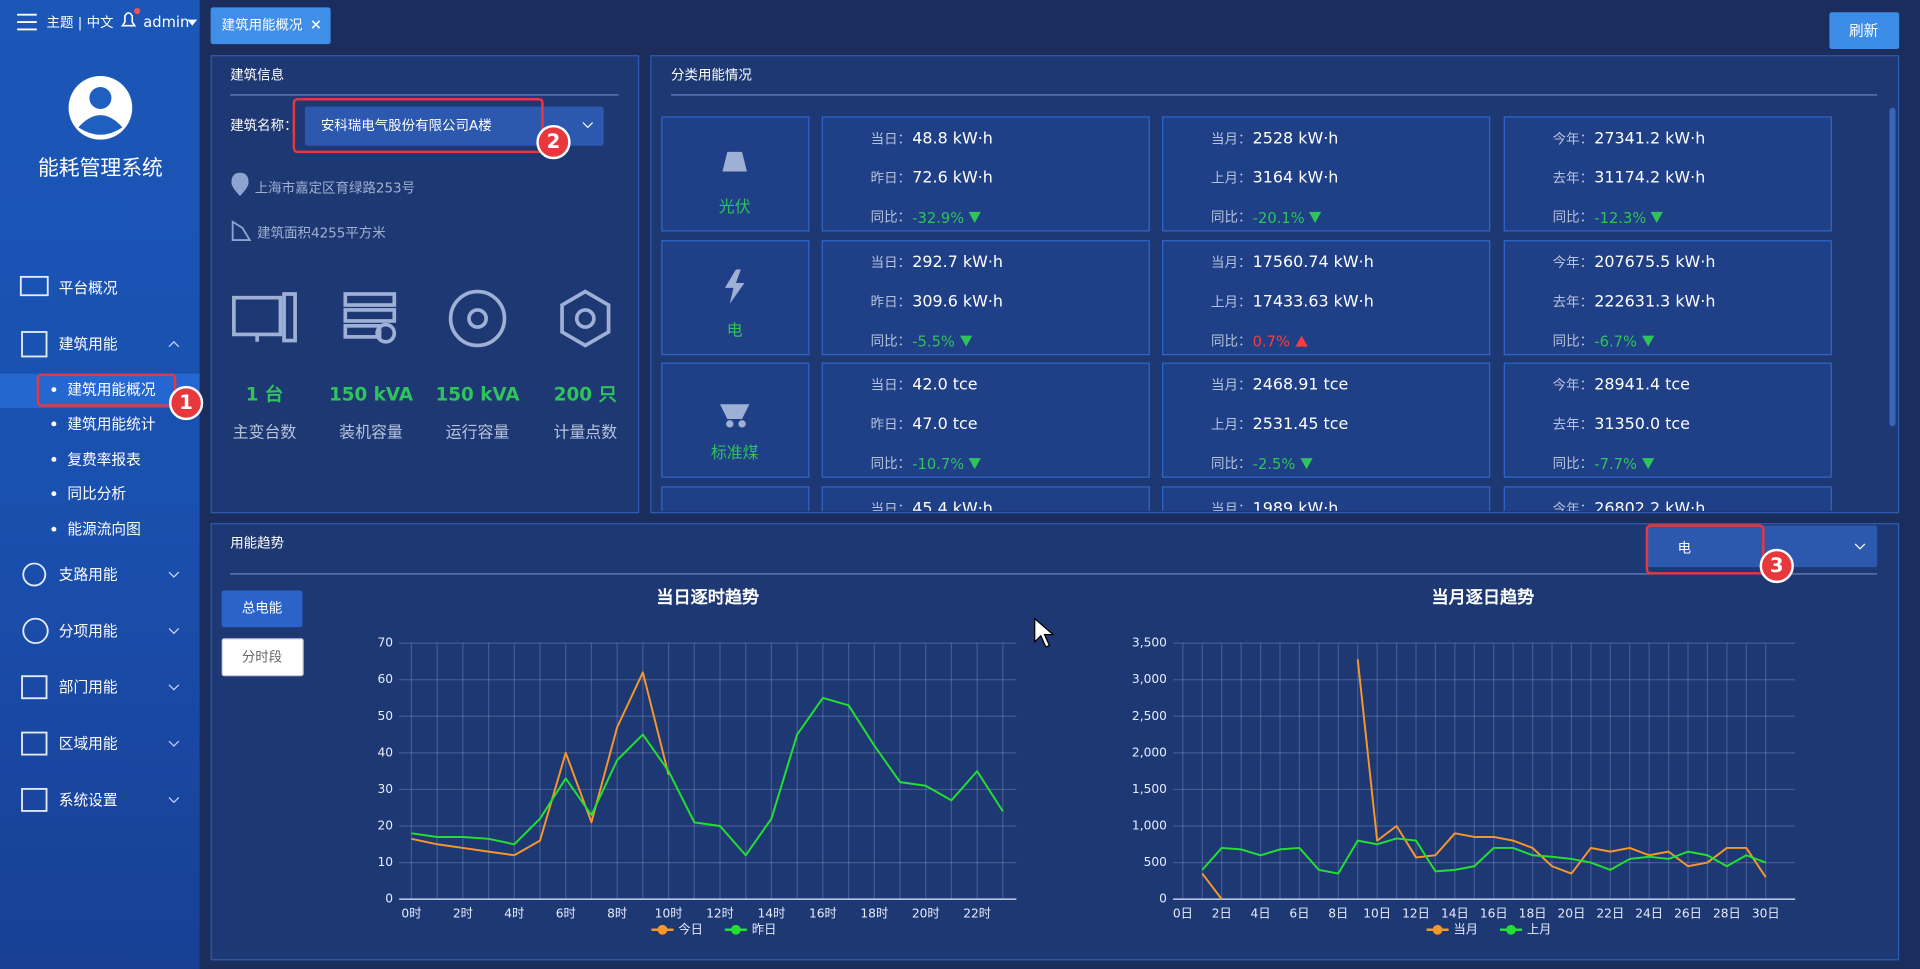 This screenshot has height=969, width=1920. Describe the element at coordinates (1624, 341) in the screenshot. I see `stat-value: -6.7%` at that location.